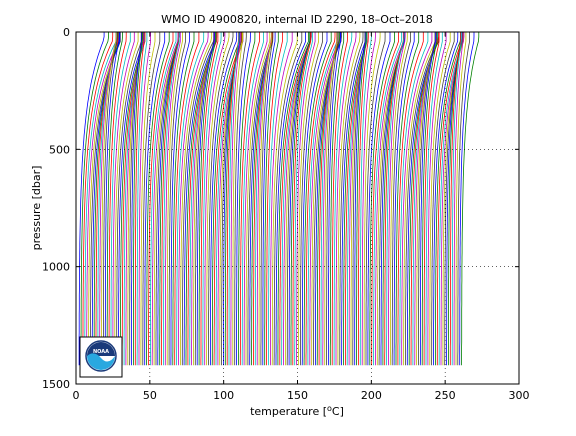 The width and height of the screenshot is (576, 436). Describe the element at coordinates (150, 395) in the screenshot. I see `x-tick-label: 50` at that location.